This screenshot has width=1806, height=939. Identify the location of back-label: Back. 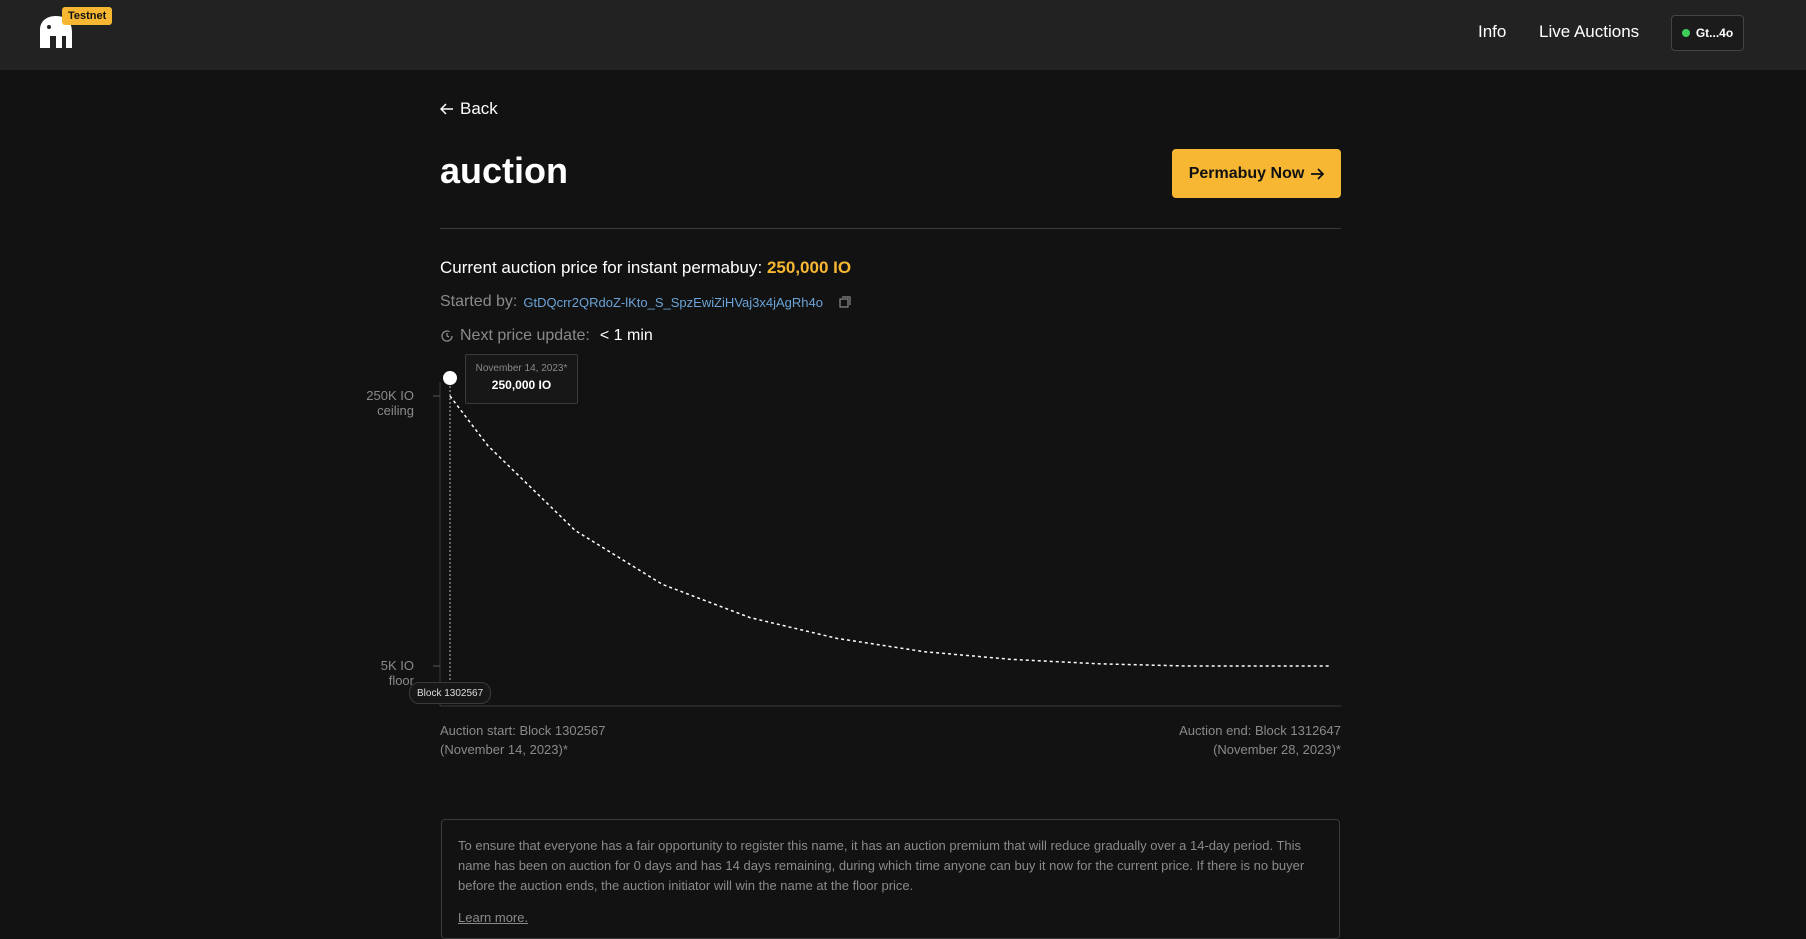
(479, 108).